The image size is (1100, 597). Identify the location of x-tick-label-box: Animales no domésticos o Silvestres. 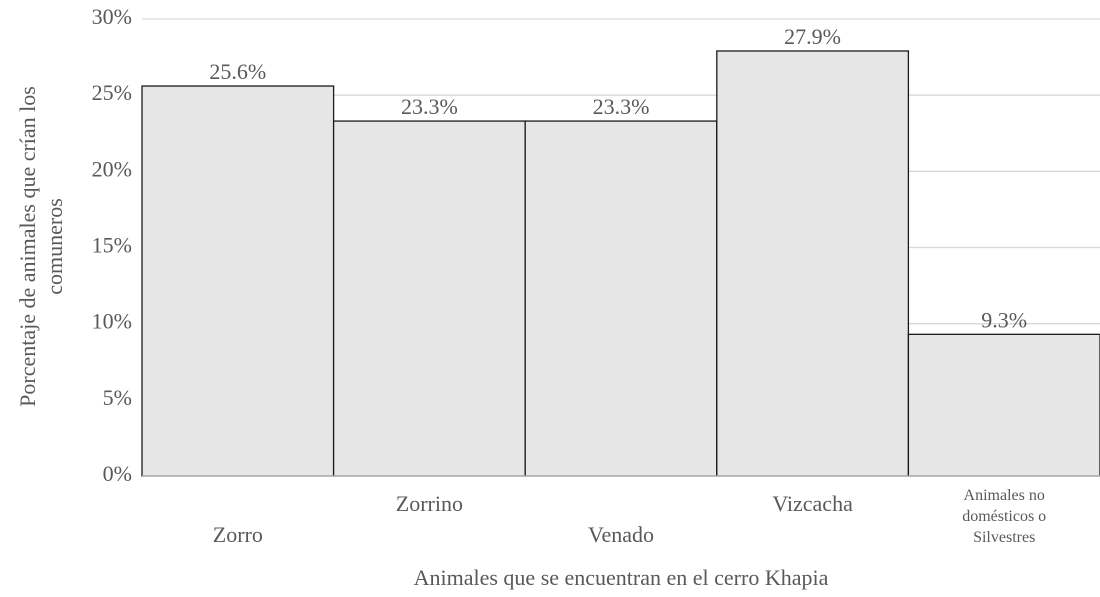
(1004, 516).